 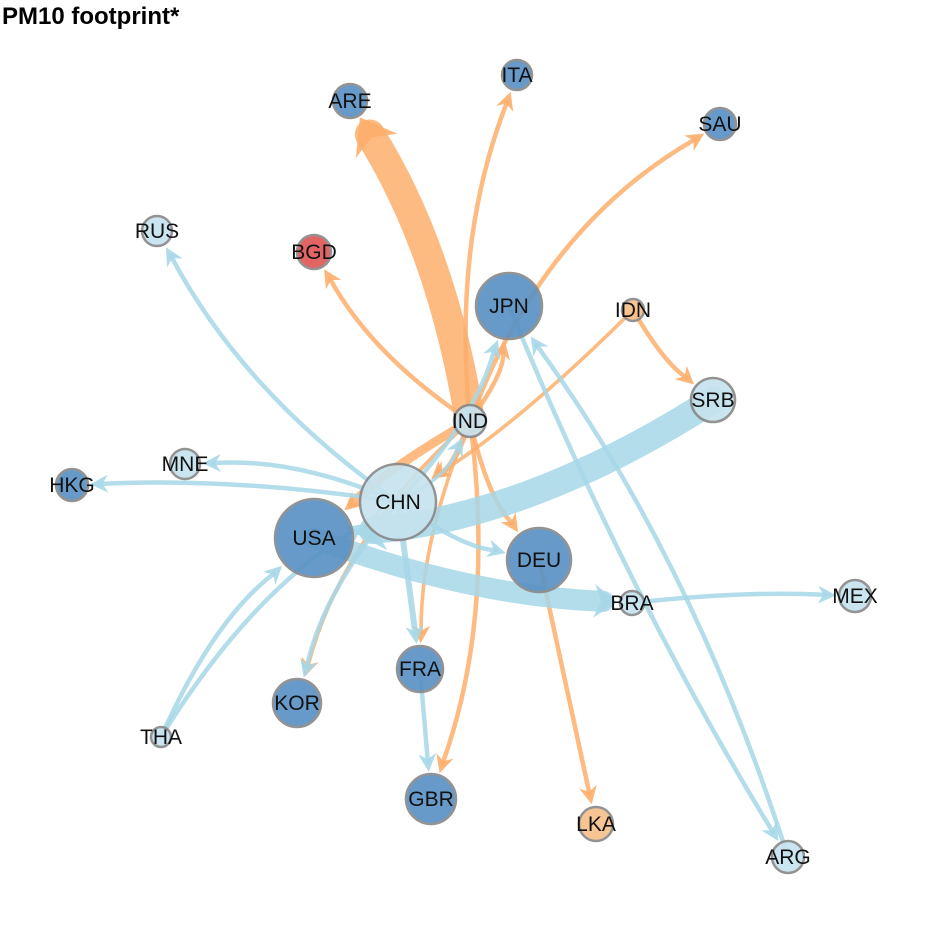 I want to click on node-label: BRA, so click(x=631, y=603).